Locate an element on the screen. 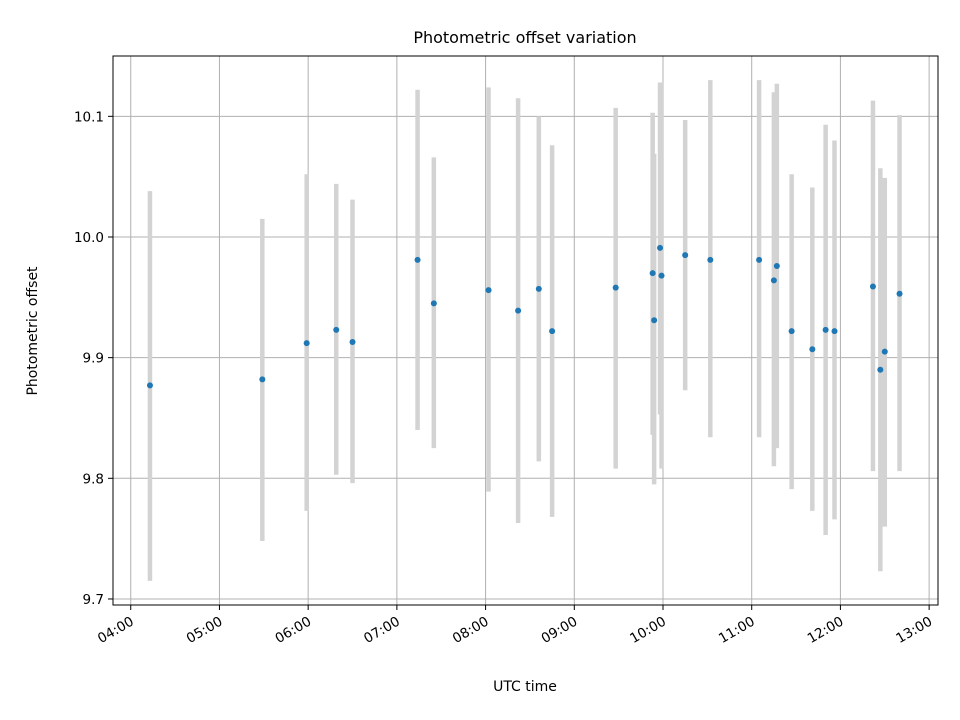 The width and height of the screenshot is (960, 720). chart-title: Photometric offset variation is located at coordinates (524, 37).